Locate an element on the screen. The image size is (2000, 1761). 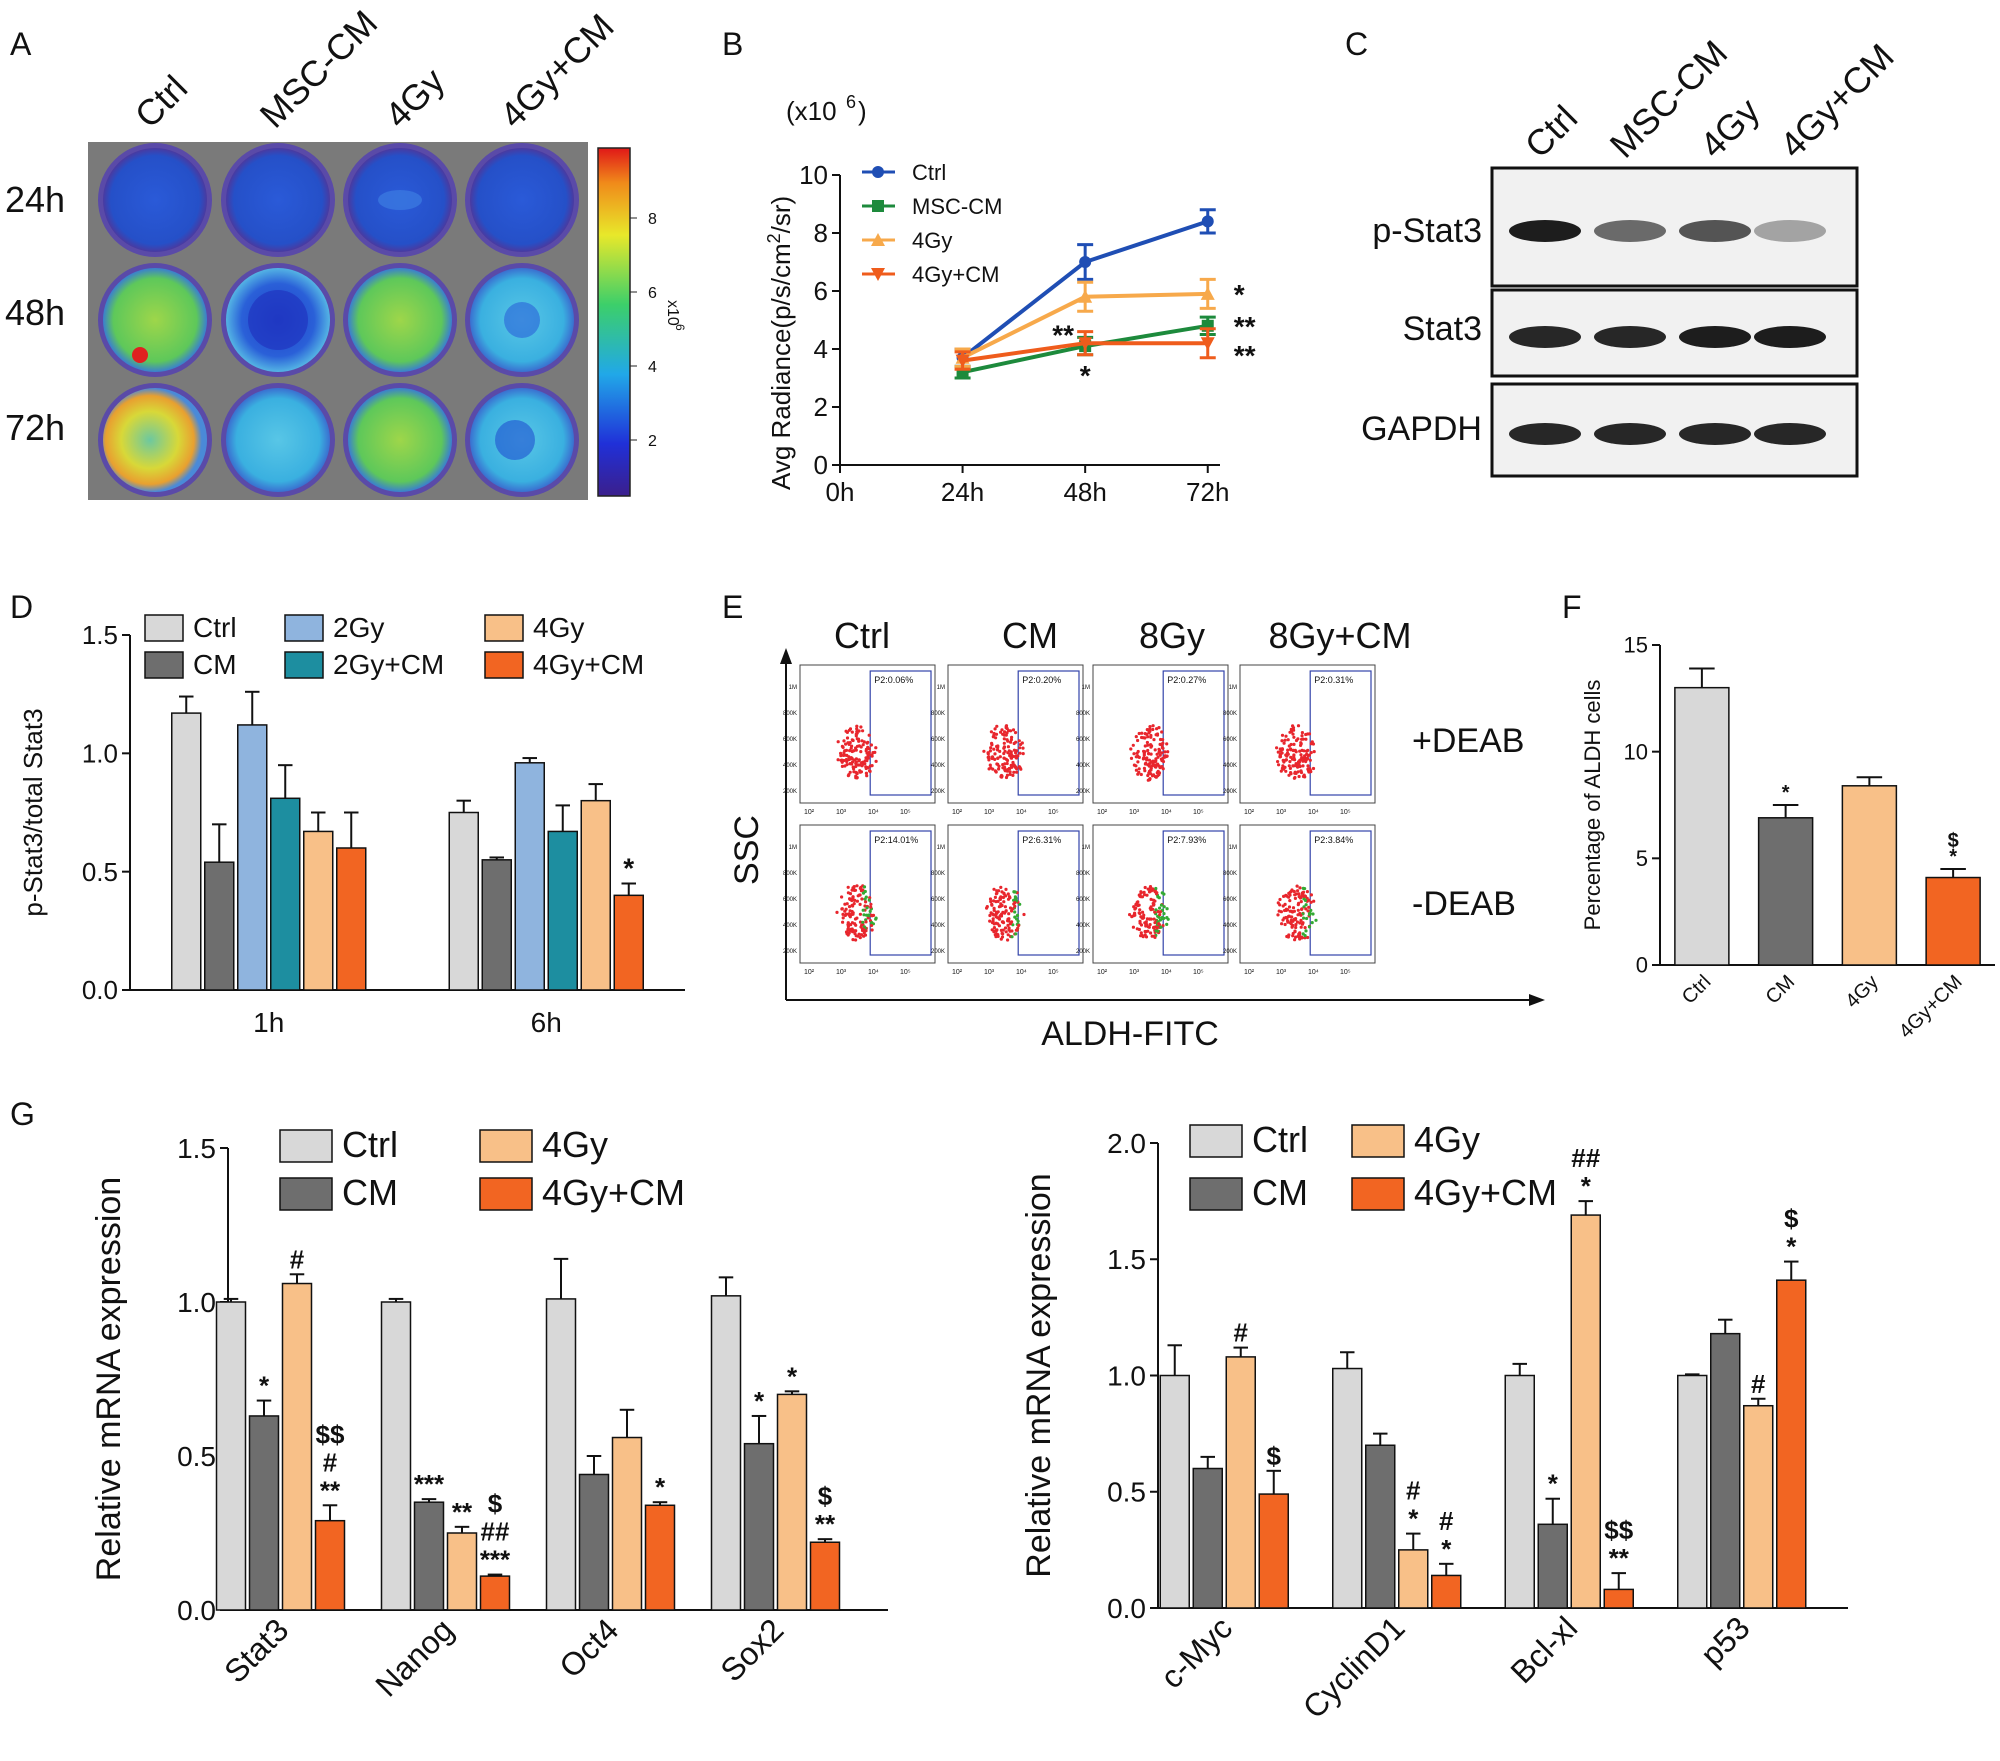
bar-6h-4gy-cm is located at coordinates (628, 942).